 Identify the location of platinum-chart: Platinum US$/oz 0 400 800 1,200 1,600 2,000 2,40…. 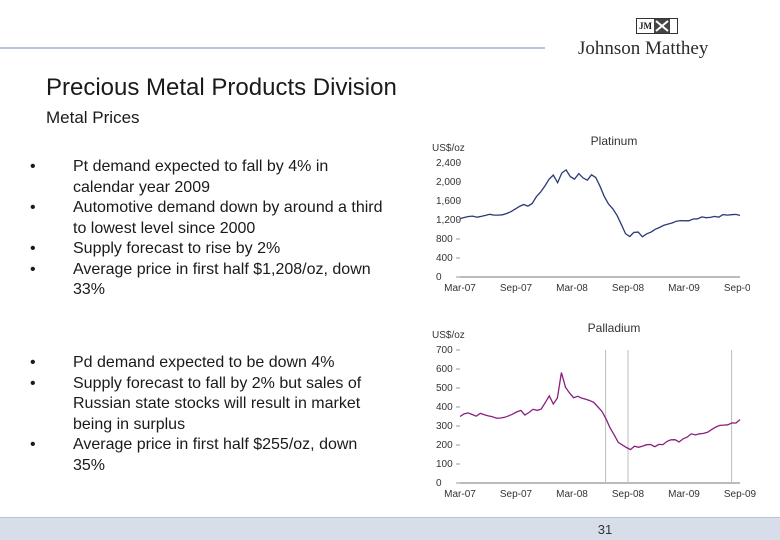
(591, 214).